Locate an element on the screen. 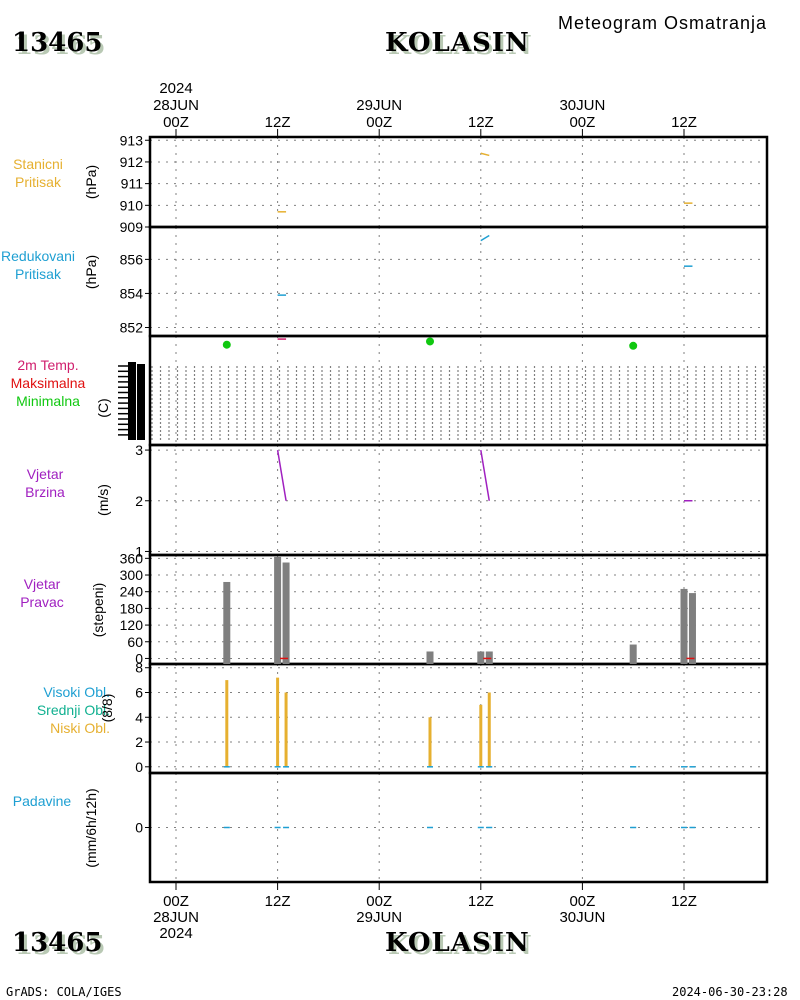 This screenshot has height=1000, width=800. label-line: 2m Temp. is located at coordinates (48, 365).